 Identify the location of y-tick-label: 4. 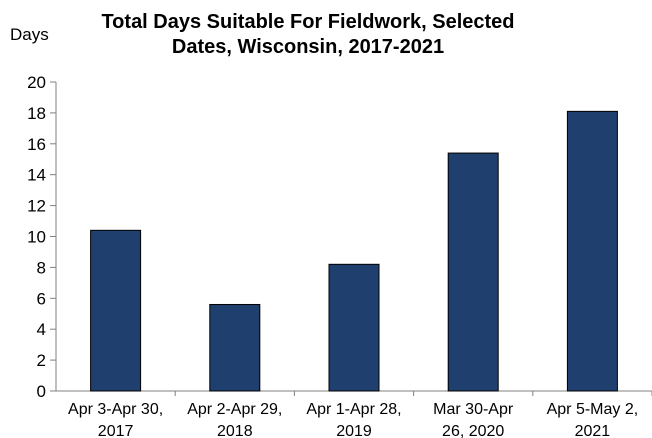
(41, 329).